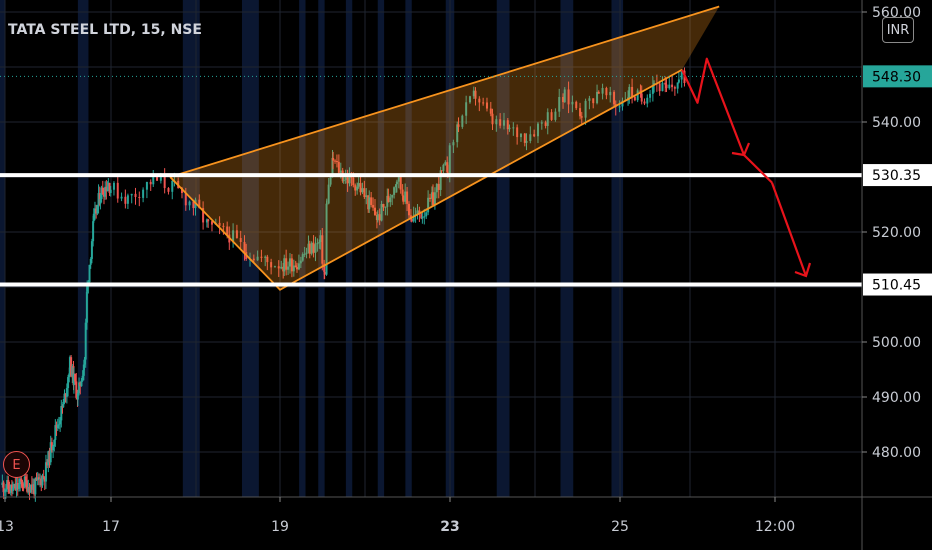  What do you see at coordinates (620, 527) in the screenshot?
I see `x-tick-label: 25` at bounding box center [620, 527].